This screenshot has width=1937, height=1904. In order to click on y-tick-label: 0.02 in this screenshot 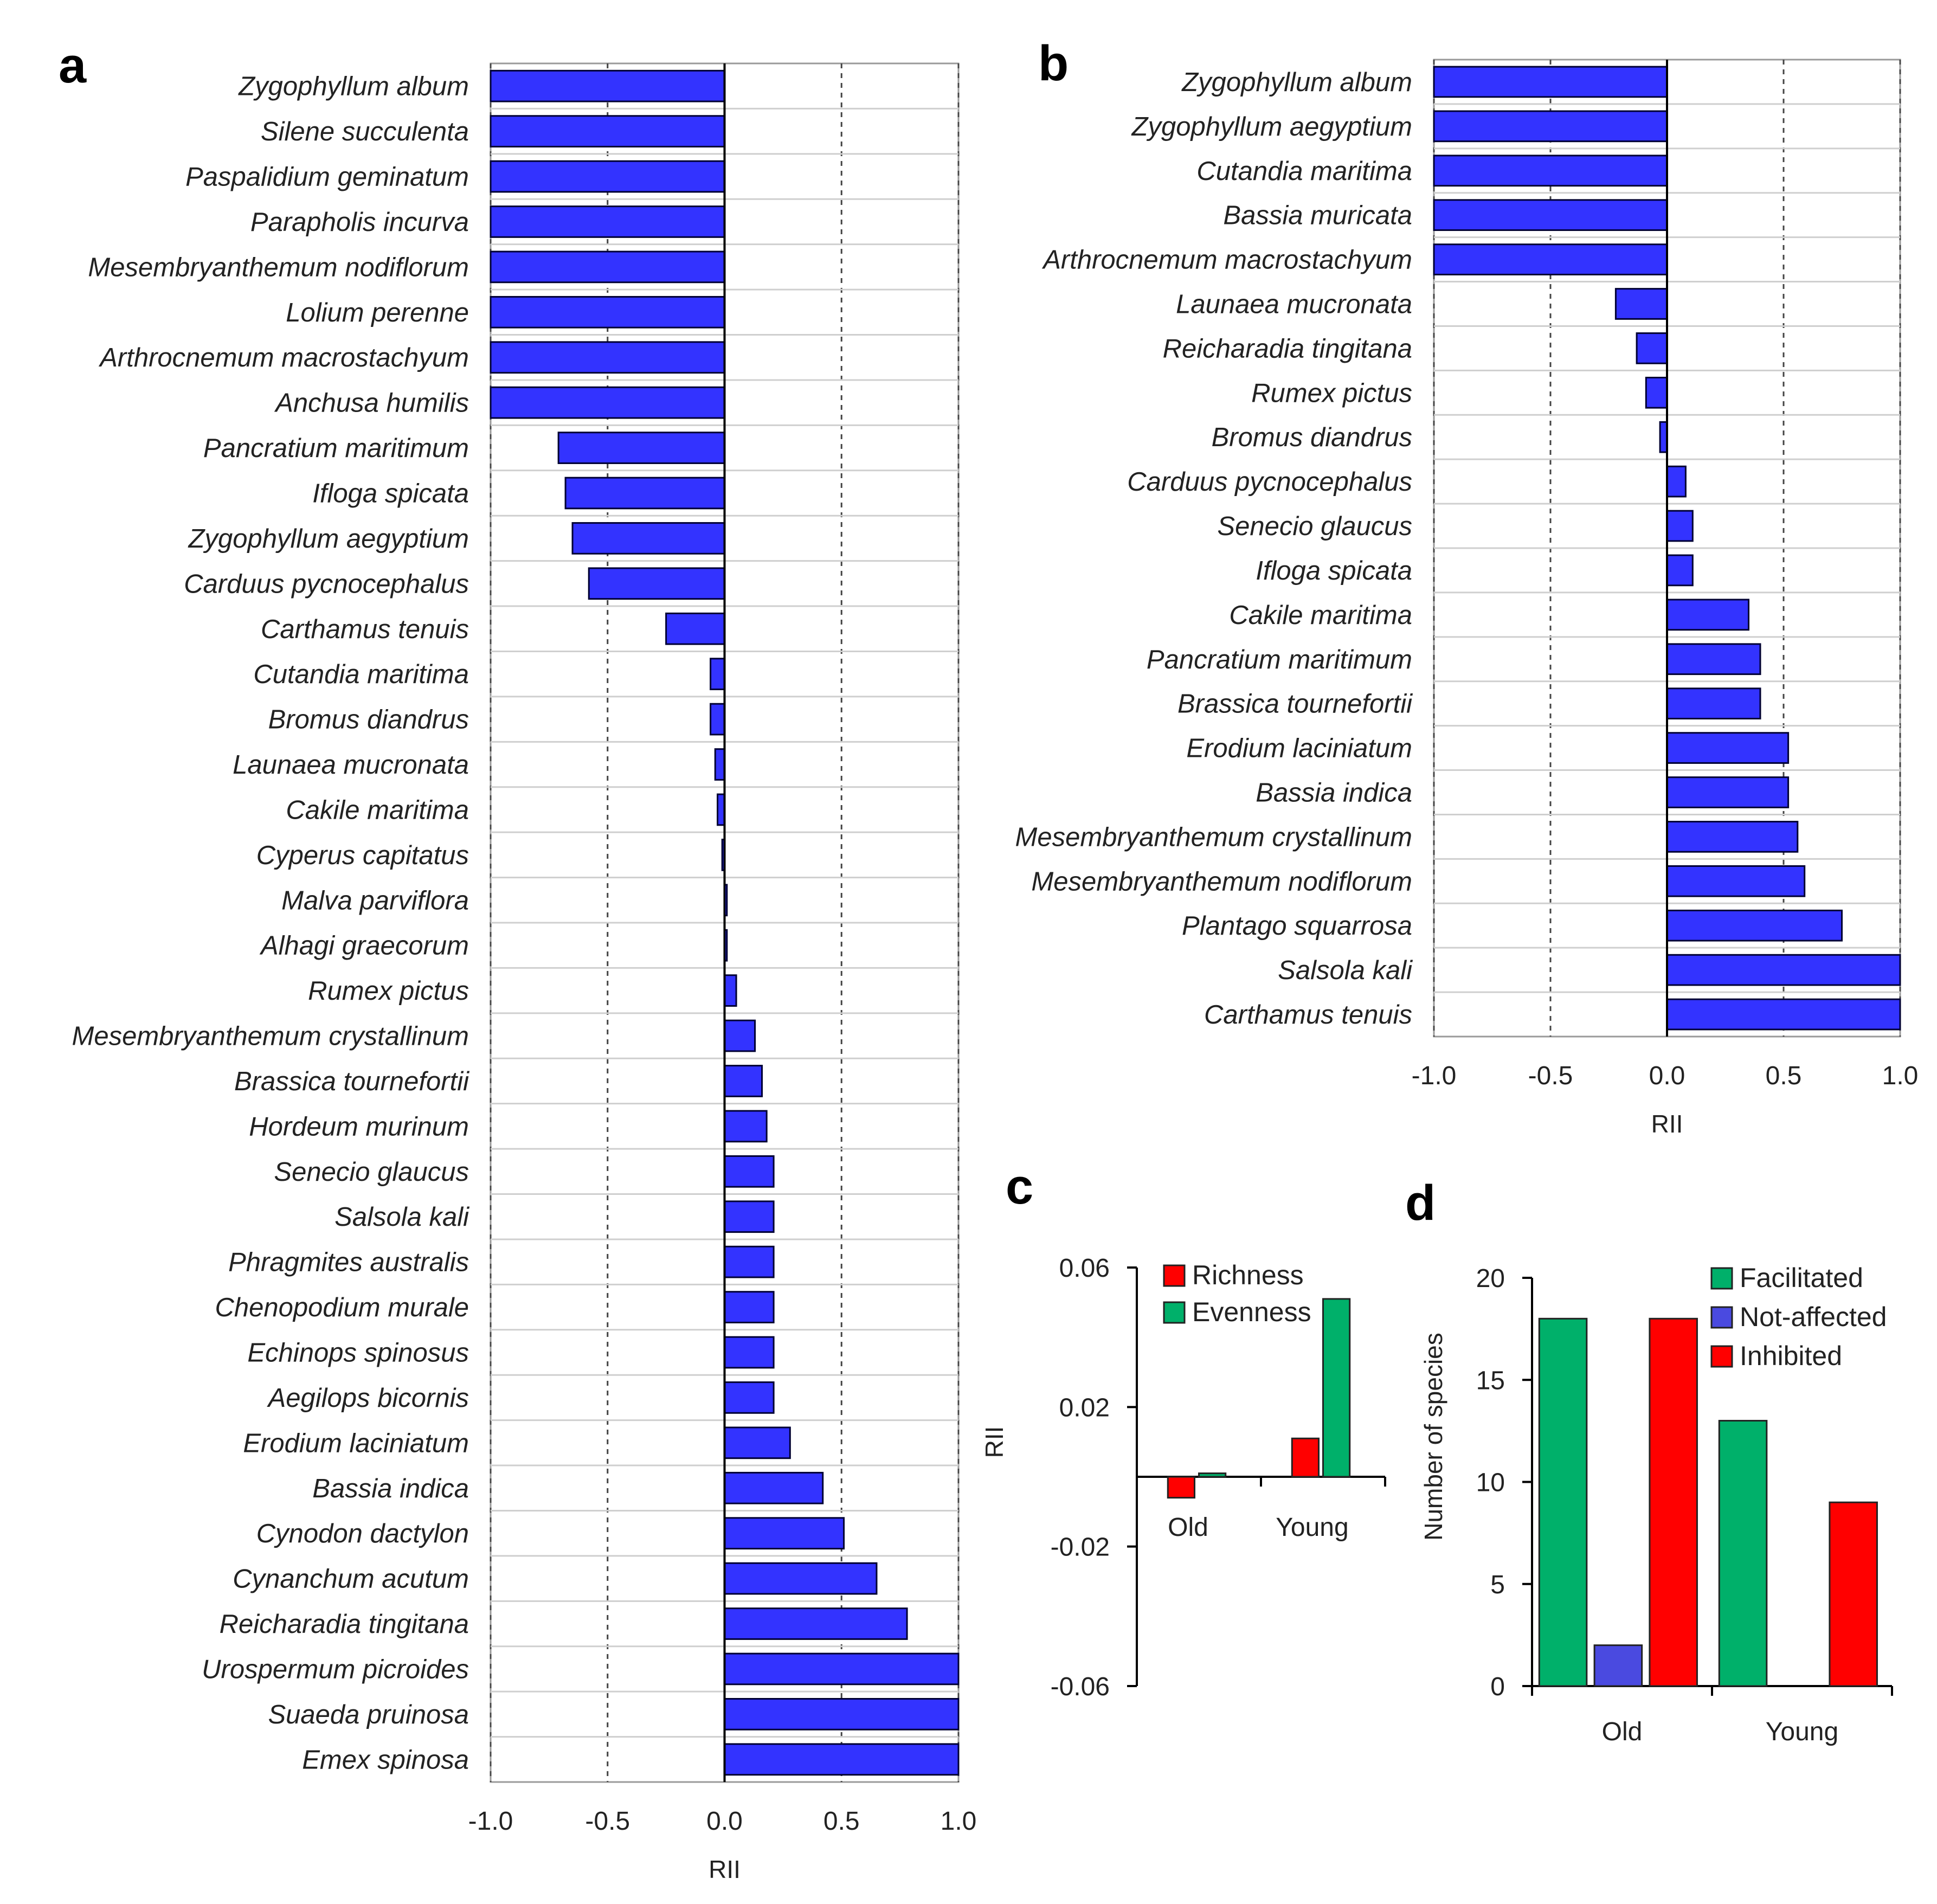, I will do `click(1084, 1407)`.